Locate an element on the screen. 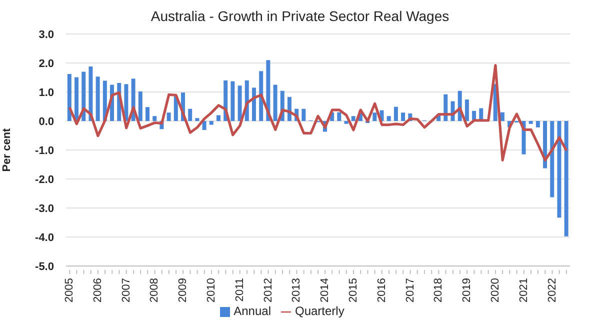  x-tick-label: 2015 is located at coordinates (353, 290).